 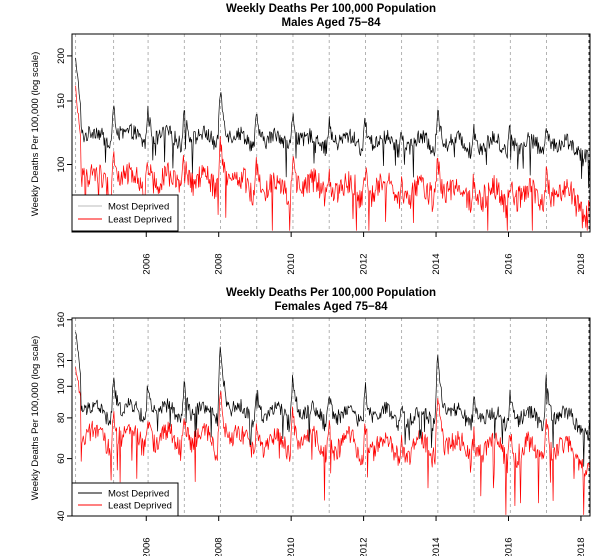 I want to click on y-tick-label: 150, so click(x=61, y=101).